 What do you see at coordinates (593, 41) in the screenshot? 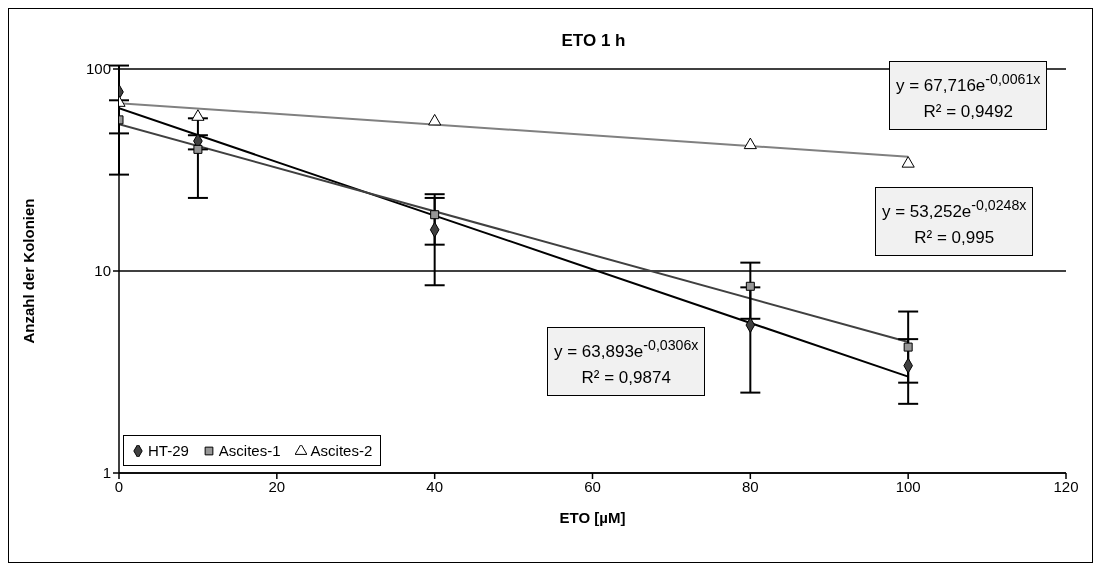
I see `chart-title: ETO 1 h` at bounding box center [593, 41].